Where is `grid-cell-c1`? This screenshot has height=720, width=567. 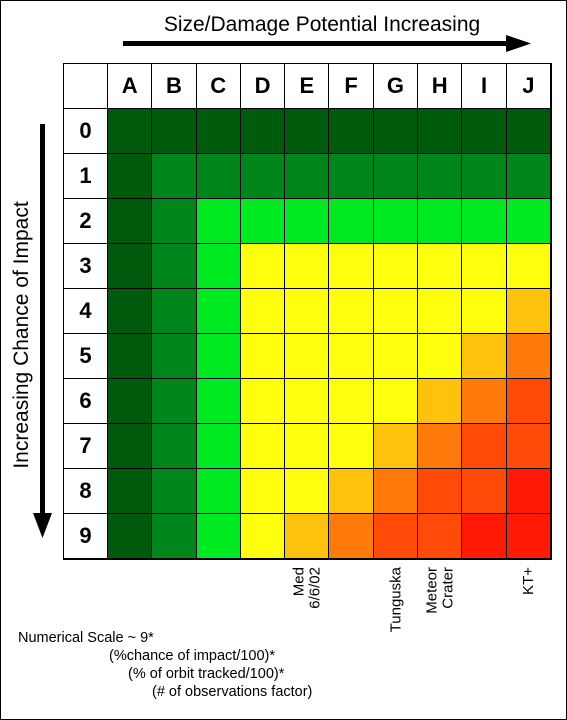
grid-cell-c1 is located at coordinates (218, 176).